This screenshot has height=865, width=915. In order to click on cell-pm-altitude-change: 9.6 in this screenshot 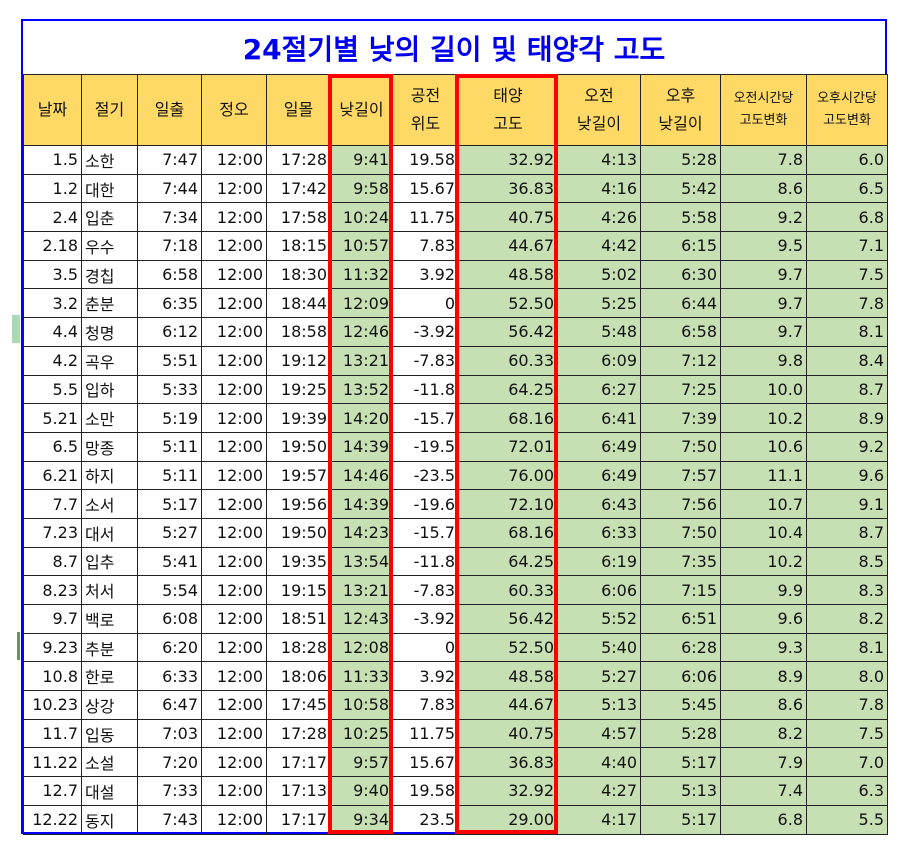, I will do `click(847, 475)`.